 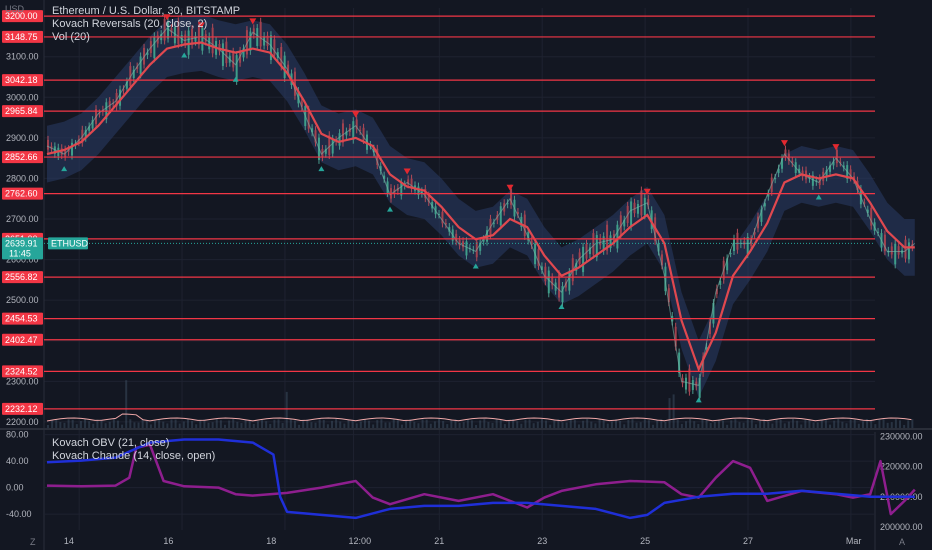 I want to click on price-tick-label: 2200.00, so click(x=22, y=422).